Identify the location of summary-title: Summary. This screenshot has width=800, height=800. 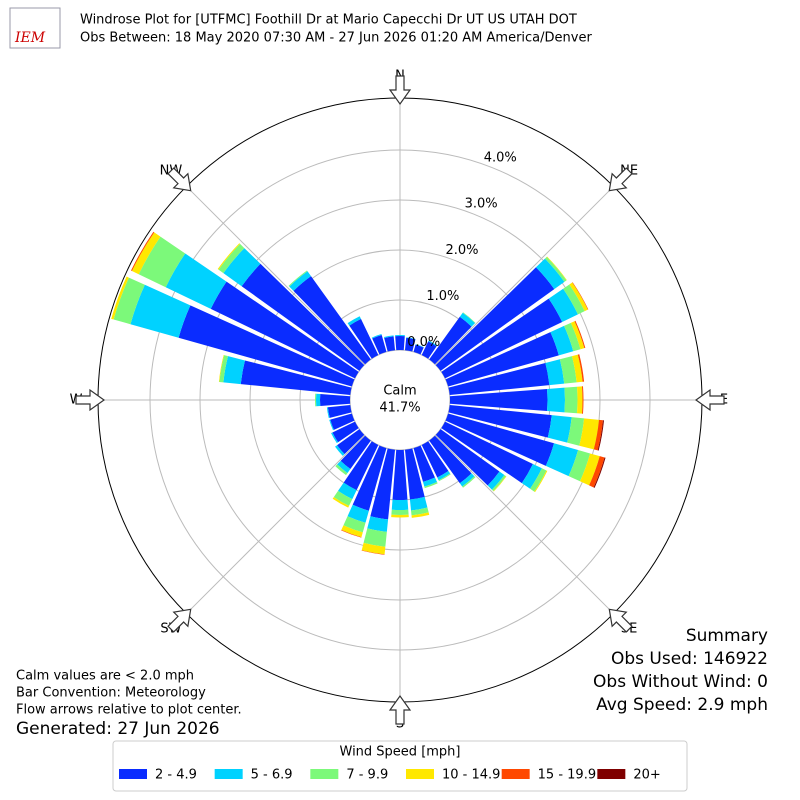
(727, 636).